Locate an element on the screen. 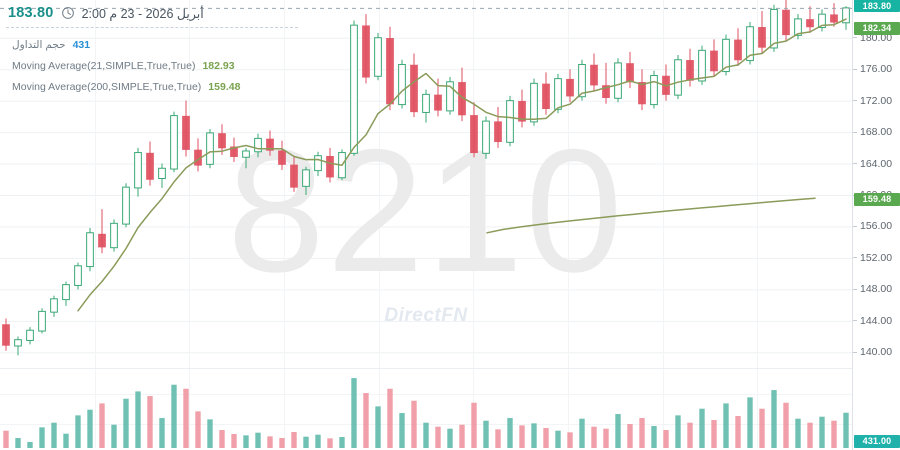 This screenshot has height=450, width=900. price-tick: 164.00 is located at coordinates (876, 164).